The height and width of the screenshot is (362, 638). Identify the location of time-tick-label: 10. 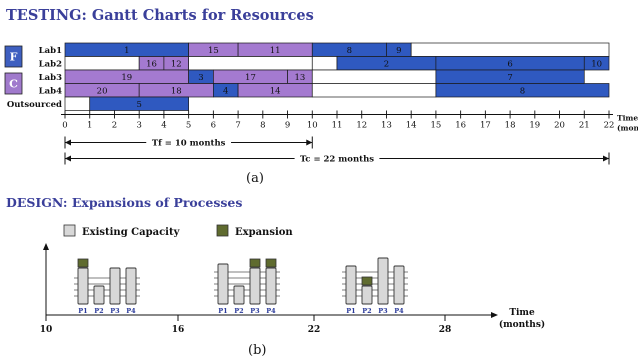
(46, 330).